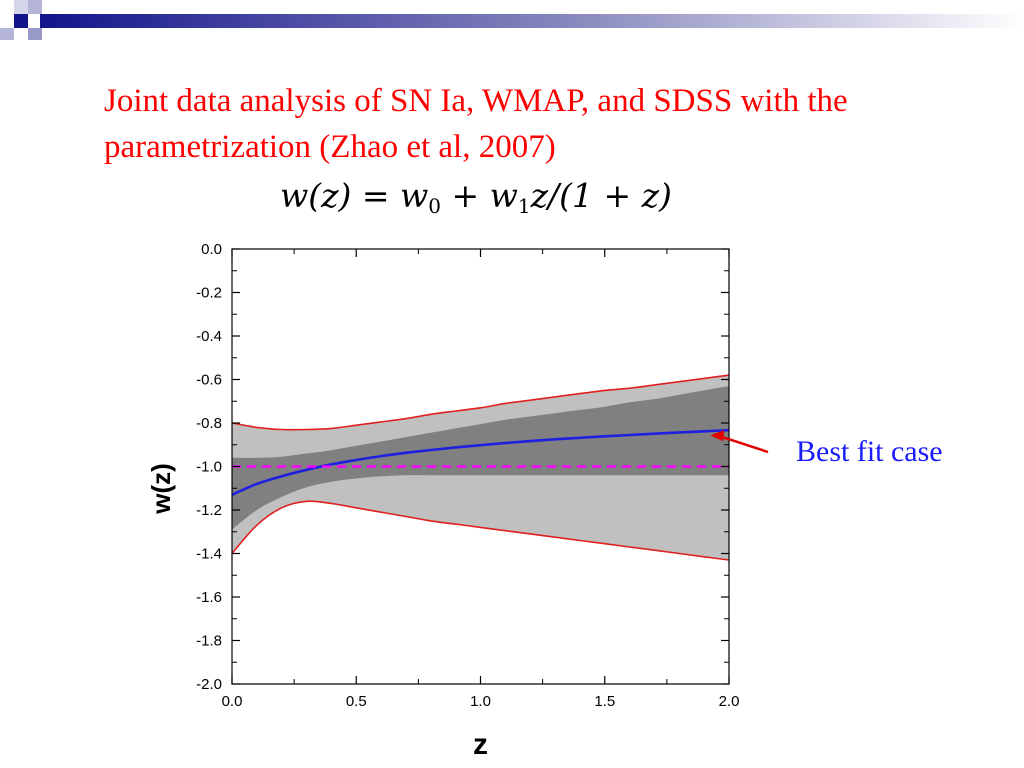 The image size is (1024, 768). I want to click on x-tick-label: 1.0, so click(480, 701).